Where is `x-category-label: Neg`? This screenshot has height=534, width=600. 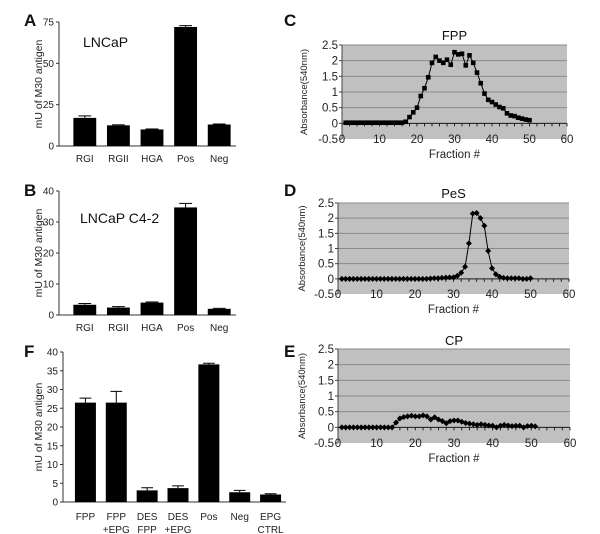
x-category-label: Neg is located at coordinates (219, 328).